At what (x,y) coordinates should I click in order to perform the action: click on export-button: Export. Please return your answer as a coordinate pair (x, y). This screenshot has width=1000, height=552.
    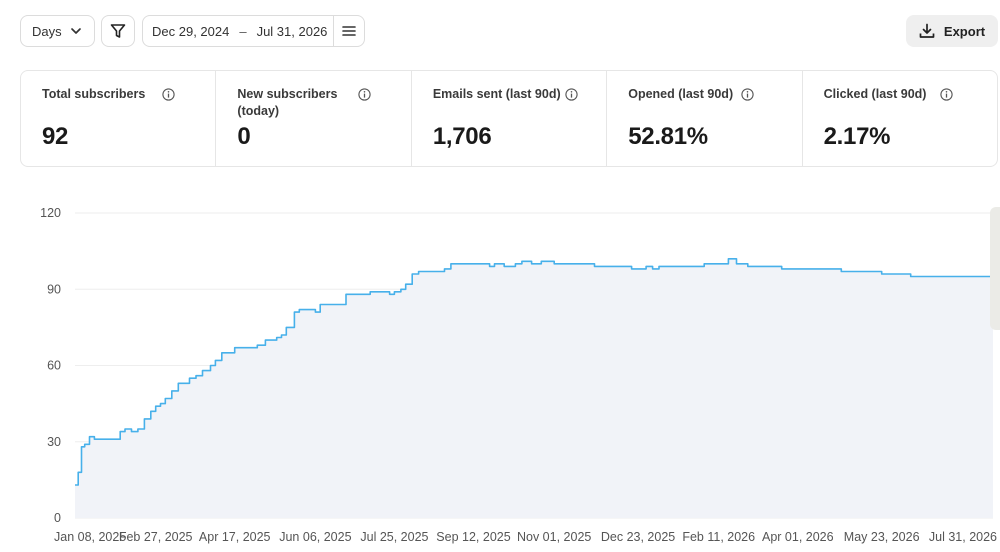
    Looking at the image, I should click on (952, 31).